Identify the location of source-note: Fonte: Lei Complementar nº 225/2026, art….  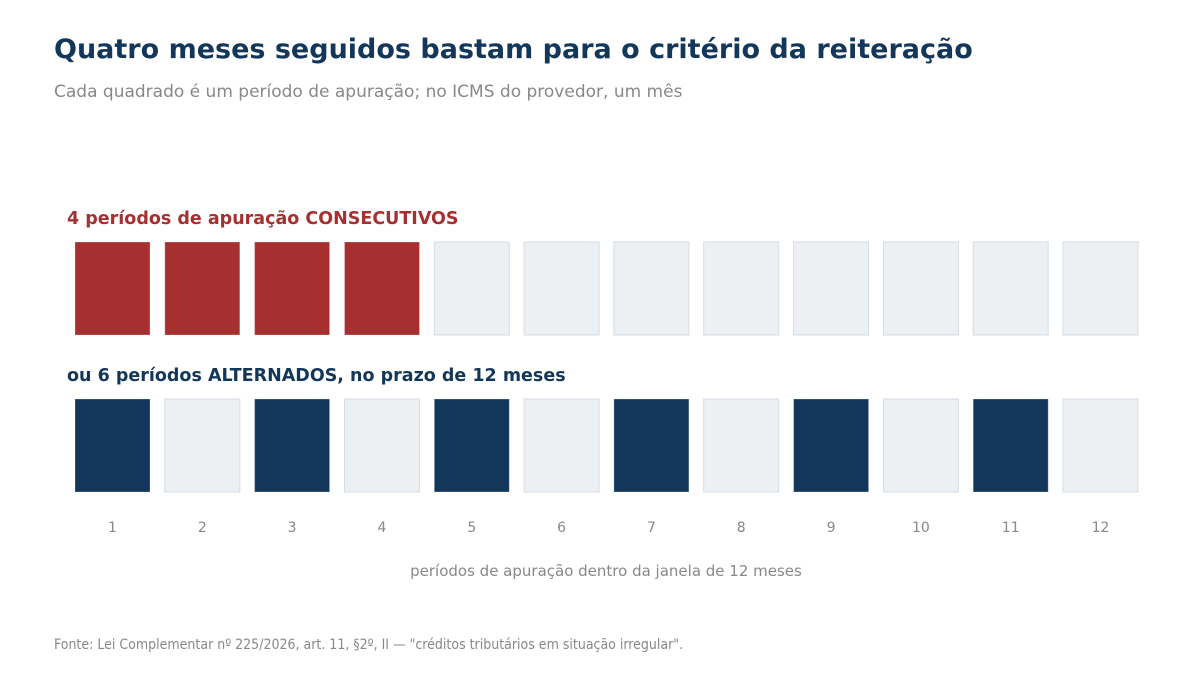
(369, 645).